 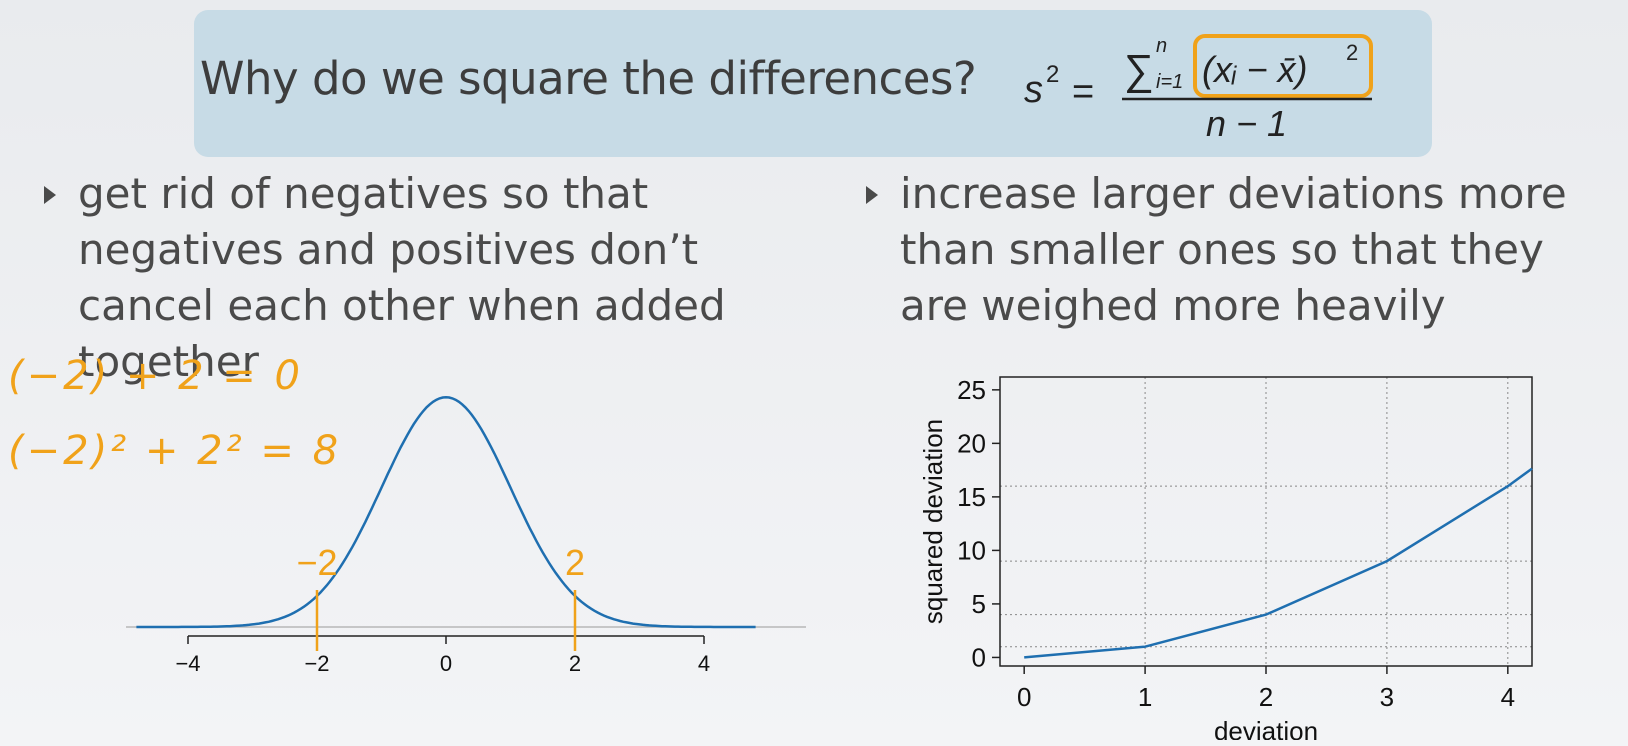 I want to click on squared-deviation-line, so click(x=1278, y=563).